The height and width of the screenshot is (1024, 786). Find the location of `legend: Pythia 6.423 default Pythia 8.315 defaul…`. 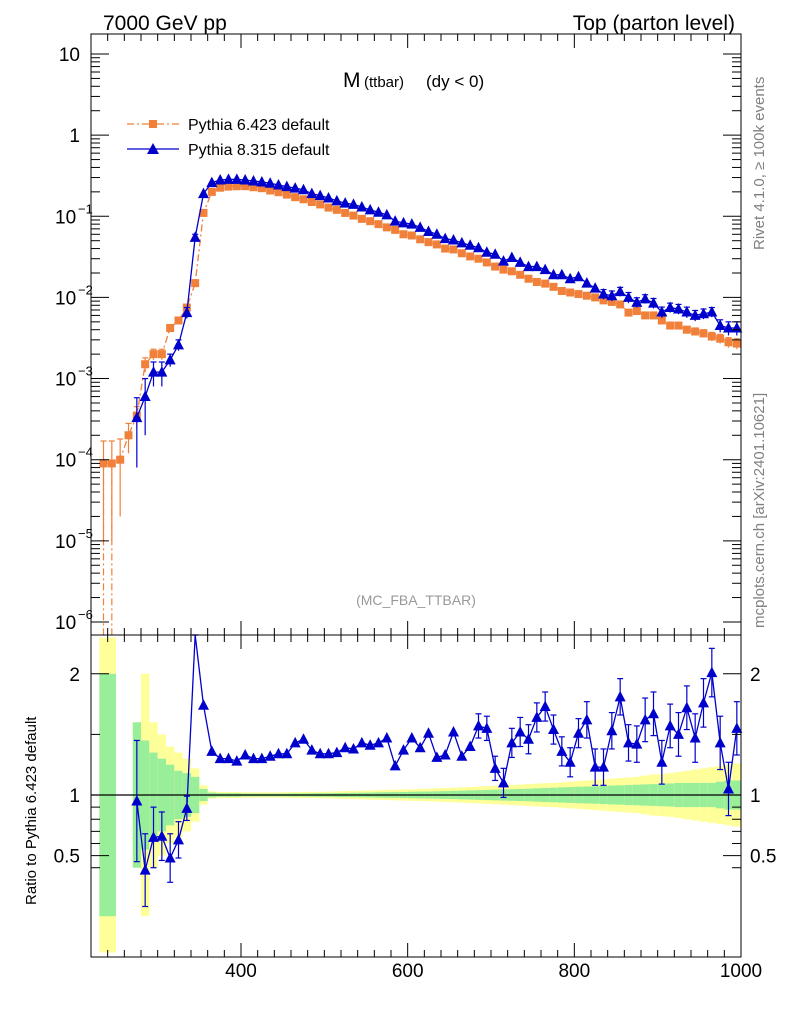

legend: Pythia 6.423 default Pythia 8.315 defaul… is located at coordinates (228, 138).